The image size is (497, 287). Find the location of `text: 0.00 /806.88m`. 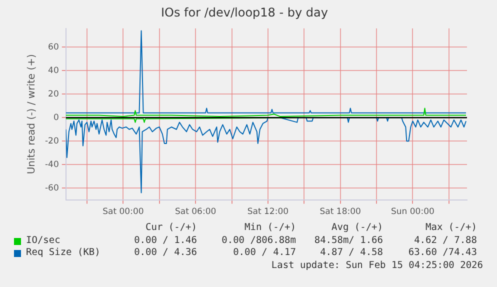

text: 0.00 /806.88m is located at coordinates (259, 240).